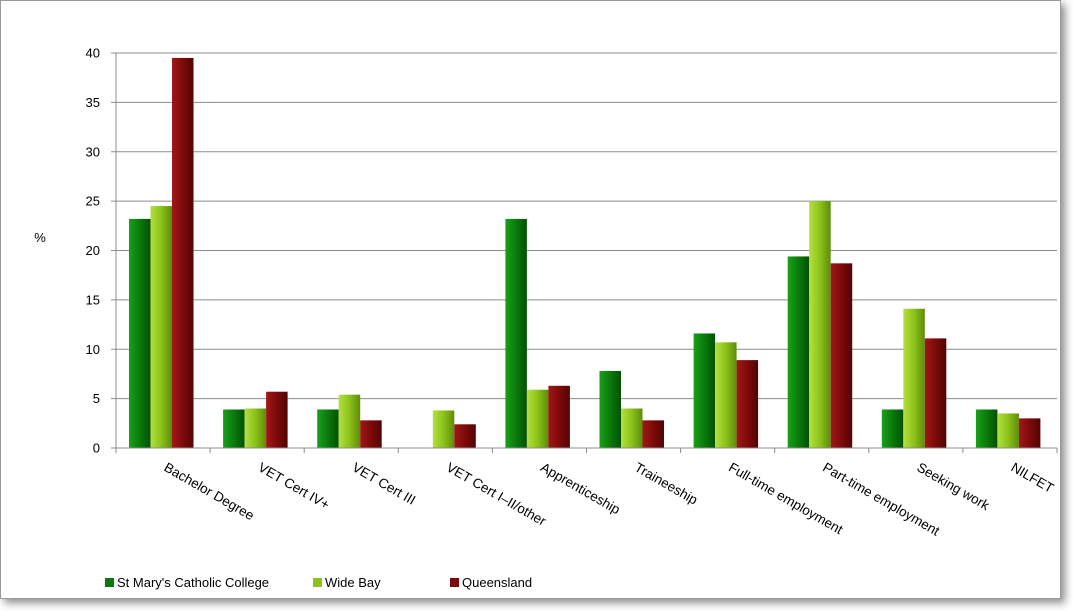 The image size is (1073, 611). What do you see at coordinates (496, 494) in the screenshot?
I see `x-tick-label: VET Cert I–II/other` at bounding box center [496, 494].